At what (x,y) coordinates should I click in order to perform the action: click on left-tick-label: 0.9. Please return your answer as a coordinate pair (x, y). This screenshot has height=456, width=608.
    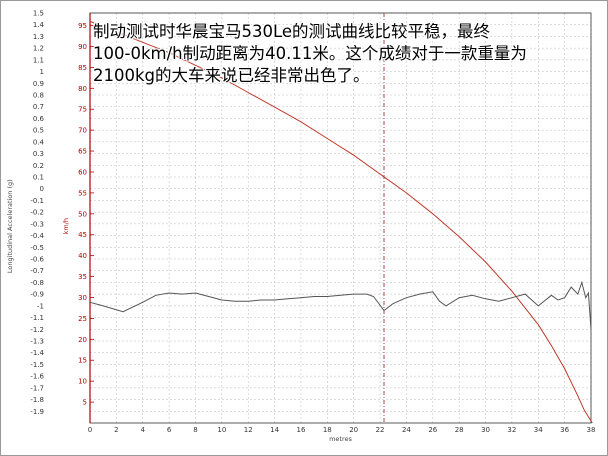
    Looking at the image, I should click on (38, 84).